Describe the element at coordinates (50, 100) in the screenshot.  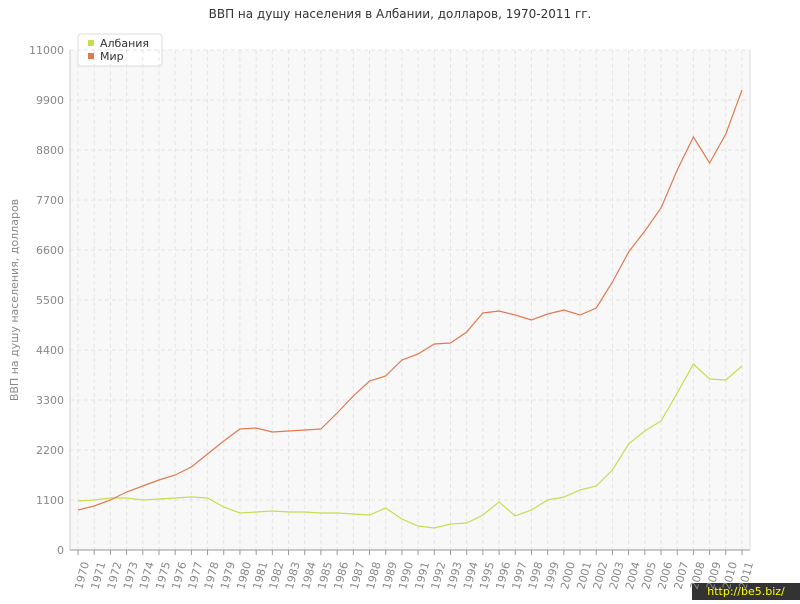
I see `y-tick-label: 9900` at that location.